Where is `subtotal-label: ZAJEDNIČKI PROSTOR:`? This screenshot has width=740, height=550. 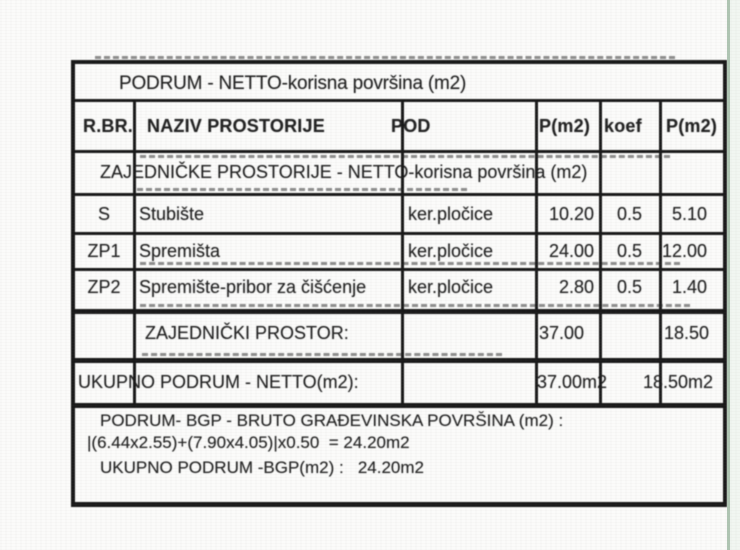
subtotal-label: ZAJEDNIČKI PROSTOR: is located at coordinates (247, 333).